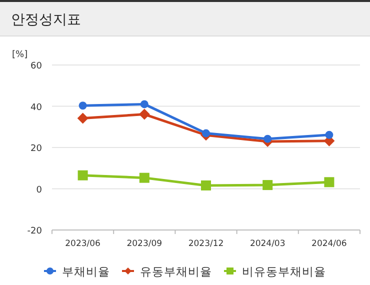 This screenshot has width=370, height=285. What do you see at coordinates (284, 271) in the screenshot?
I see `legend-label: 비유동부채비율` at bounding box center [284, 271].